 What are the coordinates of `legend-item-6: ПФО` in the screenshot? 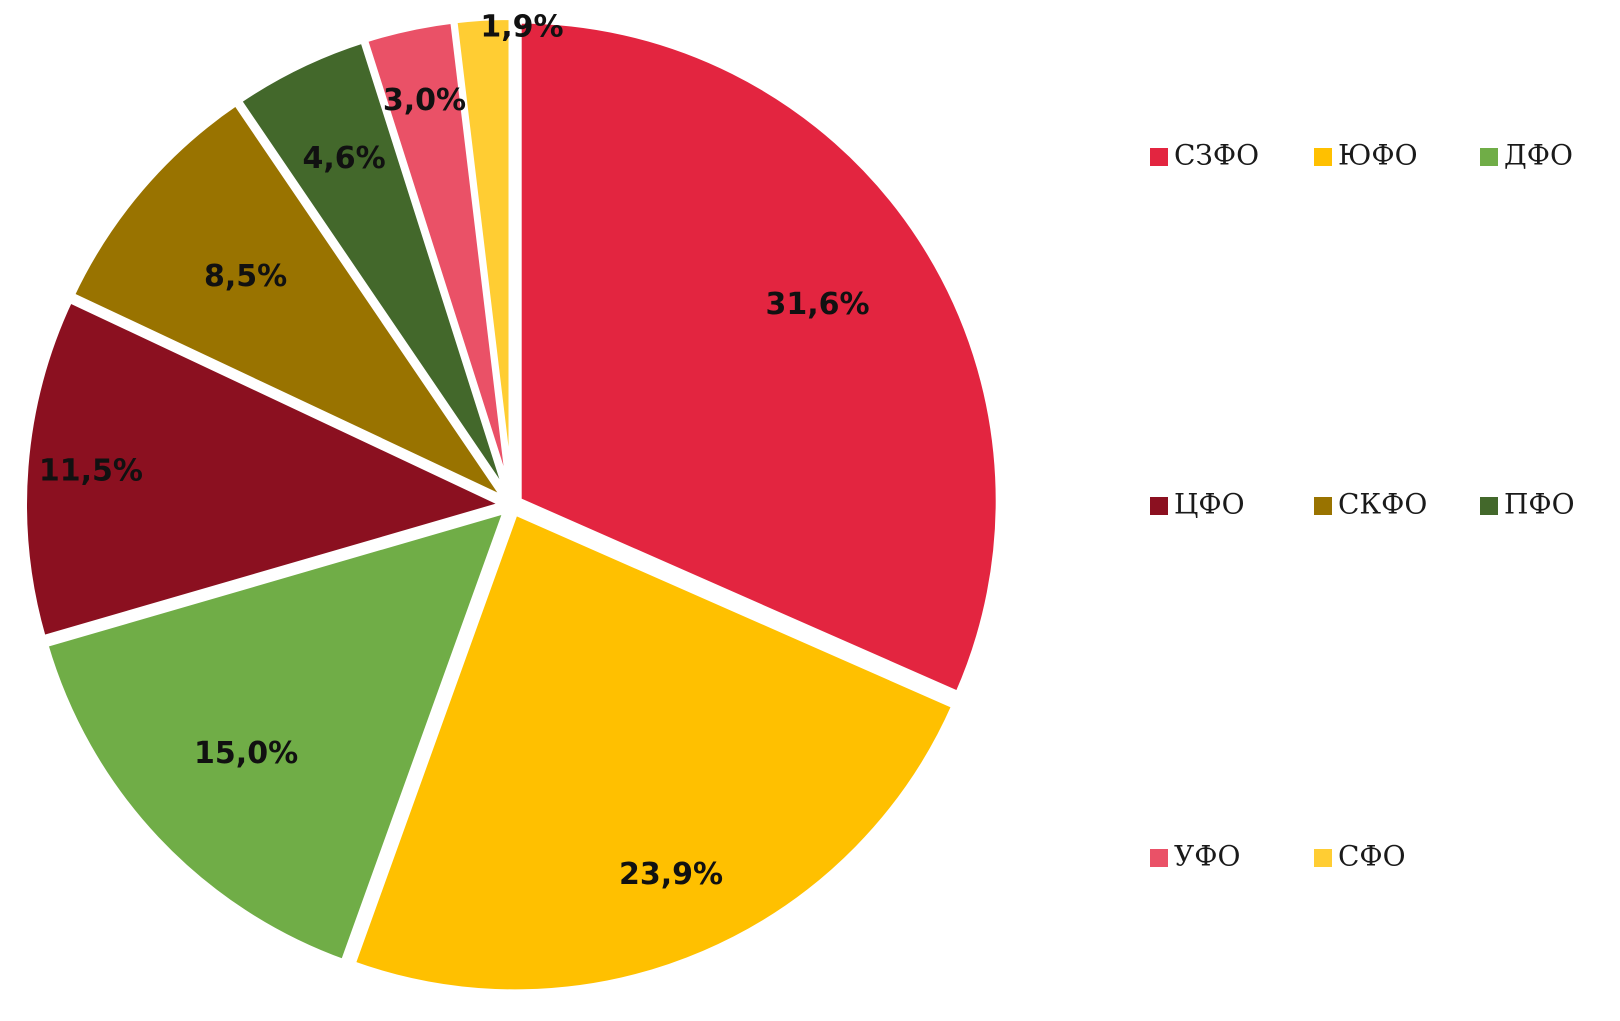 It's located at (1527, 504).